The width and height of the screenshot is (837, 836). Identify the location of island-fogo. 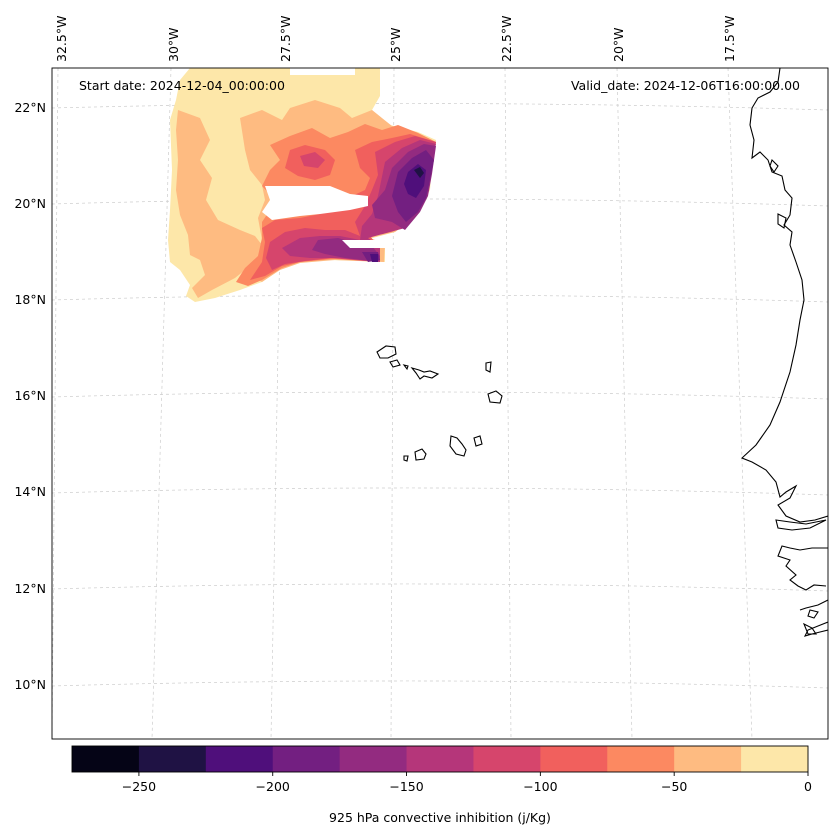
(420, 454).